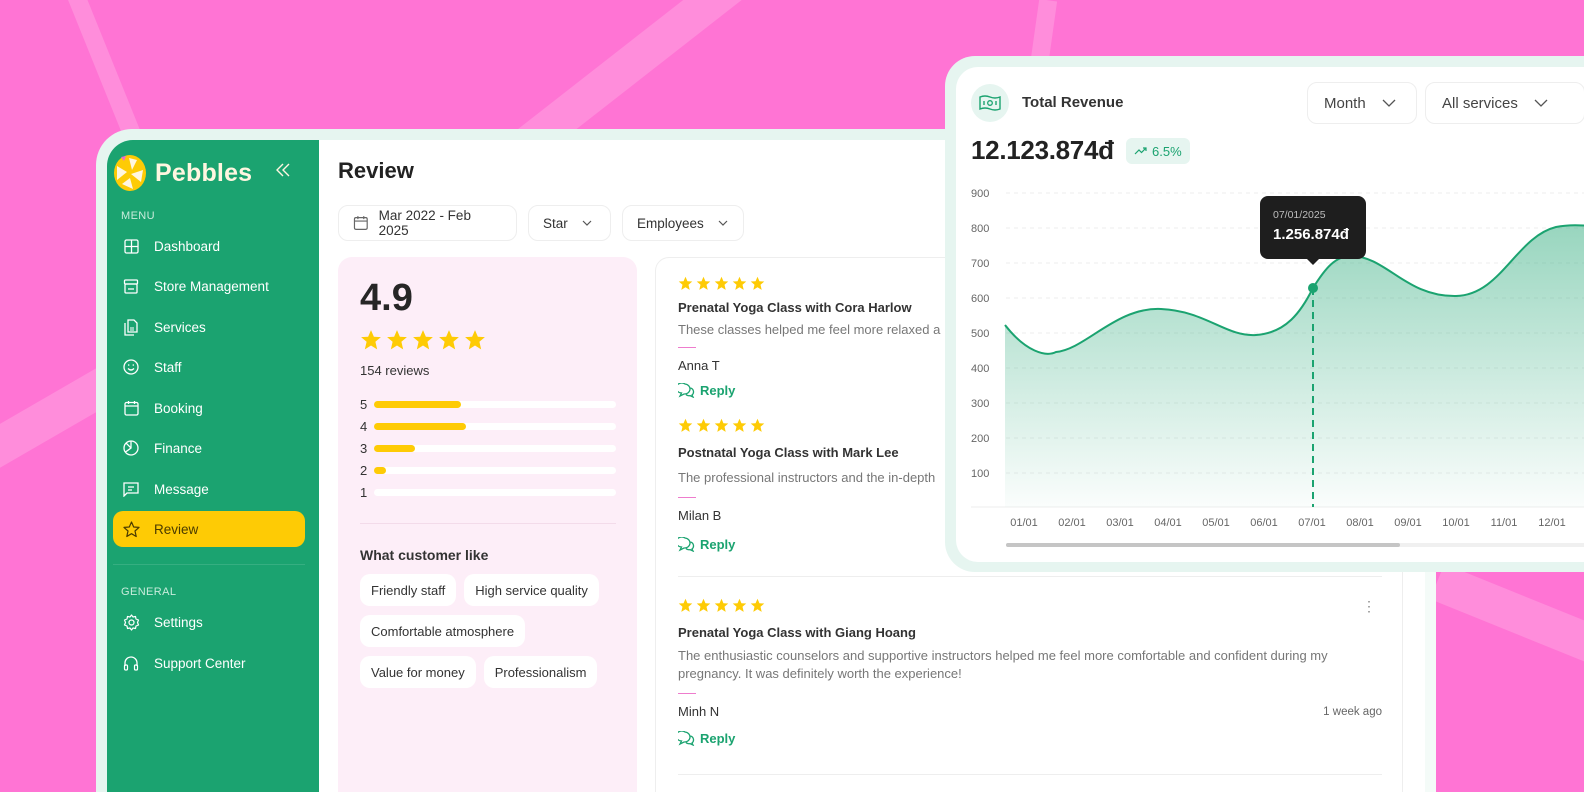  I want to click on pie-chart-icon, so click(131, 448).